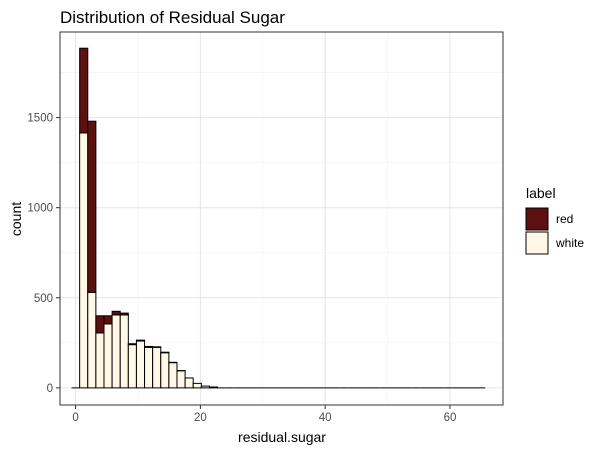 This screenshot has width=600, height=455. What do you see at coordinates (172, 17) in the screenshot?
I see `chart-title: Distribution of Residual Sugar` at bounding box center [172, 17].